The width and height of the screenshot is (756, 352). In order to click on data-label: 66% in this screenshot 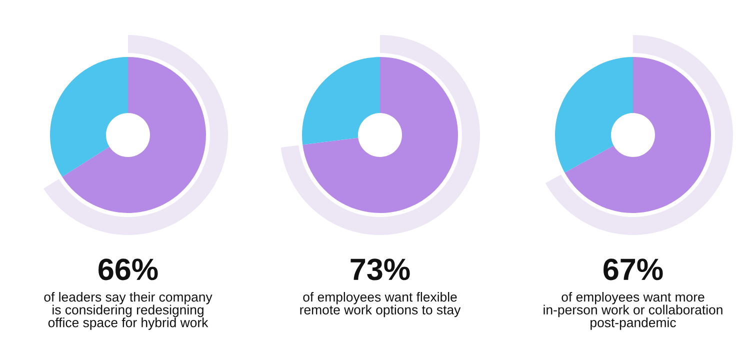, I will do `click(128, 269)`.